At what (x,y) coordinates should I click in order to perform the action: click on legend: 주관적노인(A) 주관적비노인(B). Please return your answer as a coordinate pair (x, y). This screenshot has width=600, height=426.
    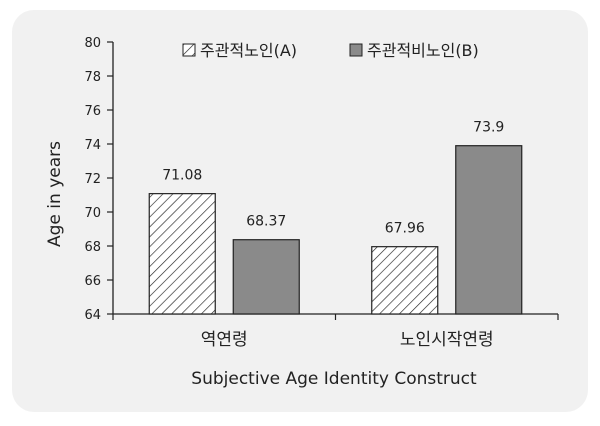
    Looking at the image, I should click on (330, 50).